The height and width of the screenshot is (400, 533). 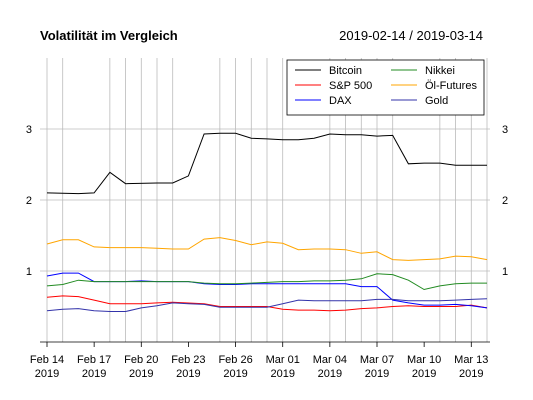 What do you see at coordinates (436, 101) in the screenshot?
I see `legend-label: Gold` at bounding box center [436, 101].